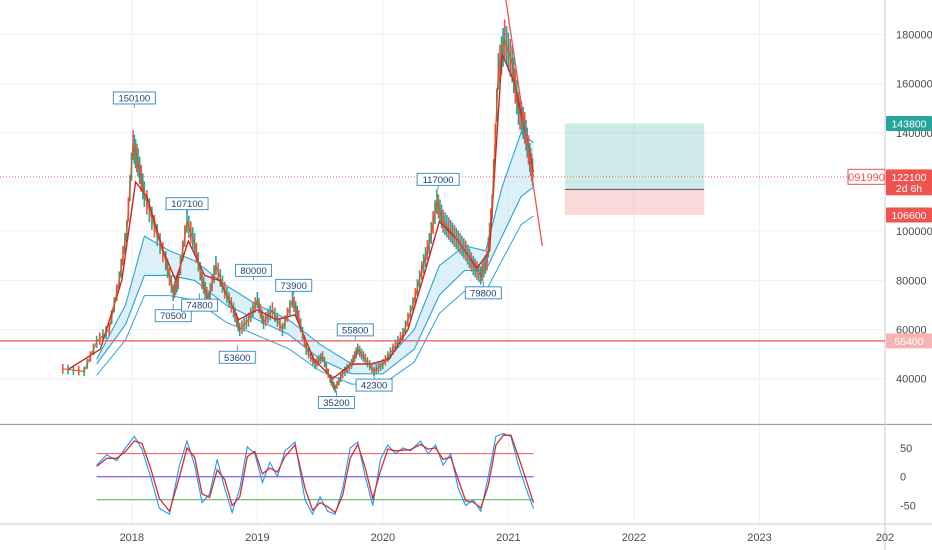 This screenshot has height=550, width=932. Describe the element at coordinates (759, 538) in the screenshot. I see `time-tick-label: 2023` at that location.